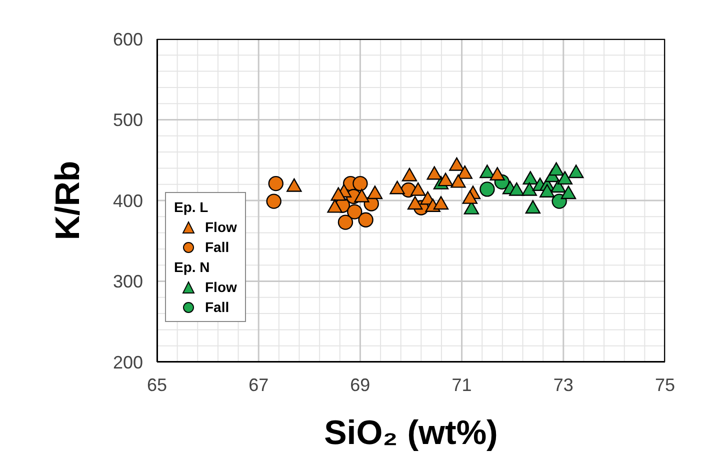  I want to click on y-axis-title: K/Rb, so click(68, 200).